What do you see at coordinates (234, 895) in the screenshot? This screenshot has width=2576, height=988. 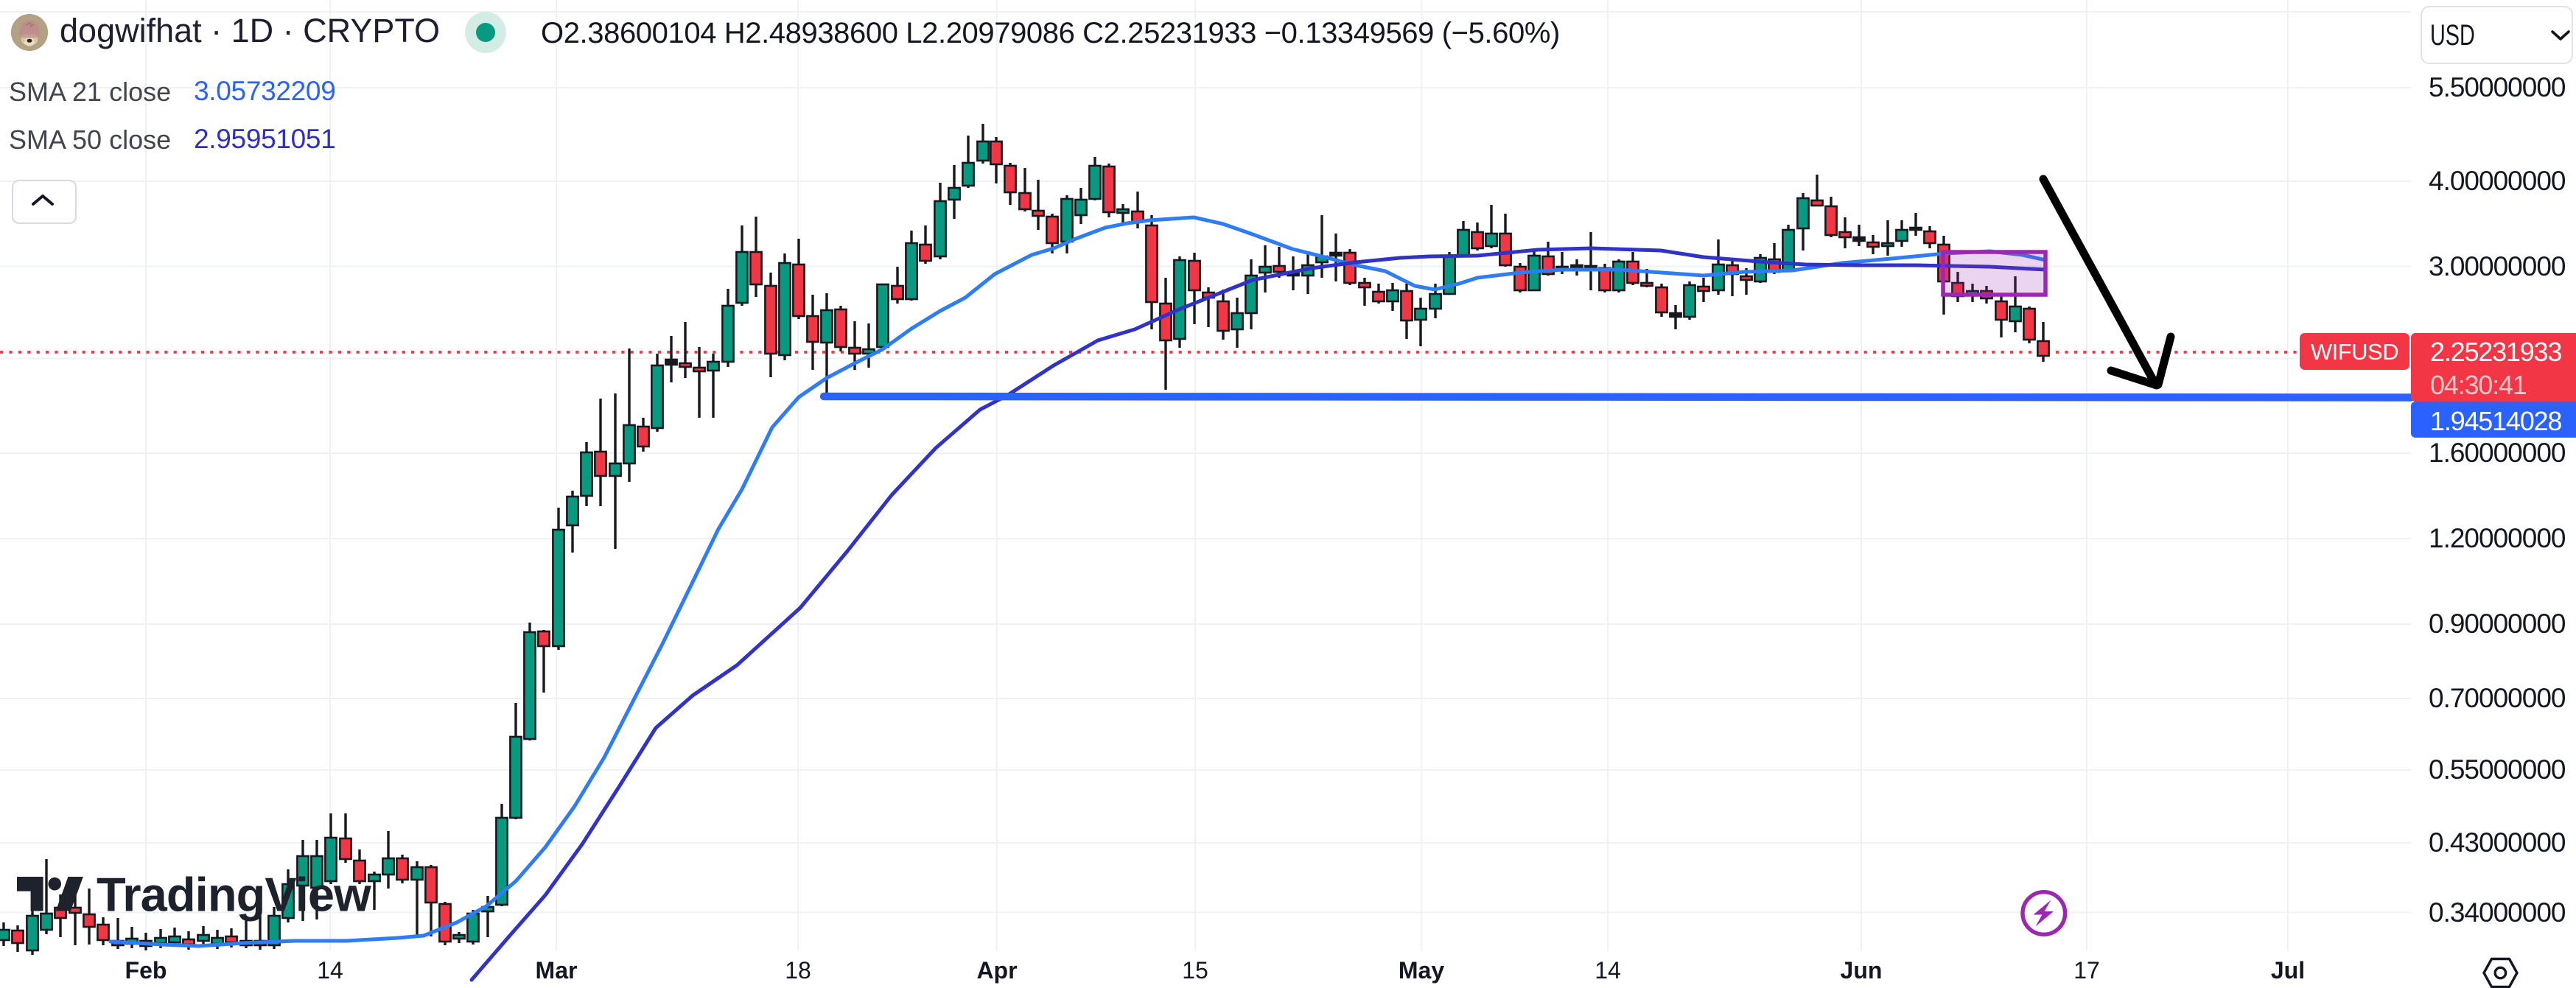 I see `svg-text: TradingView` at bounding box center [234, 895].